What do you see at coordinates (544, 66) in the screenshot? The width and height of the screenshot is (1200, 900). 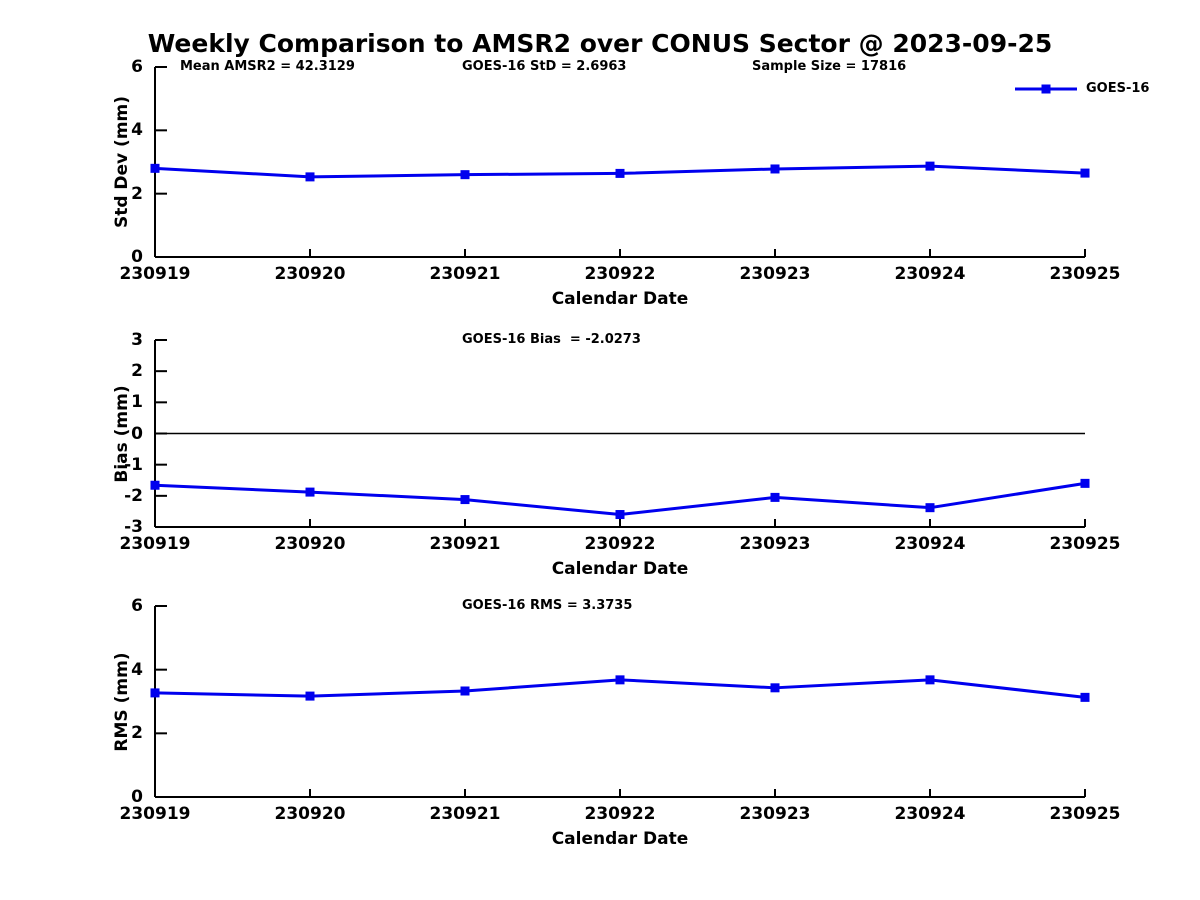 I see `stat-annotation: GOES-16 StD = 2.6963` at bounding box center [544, 66].